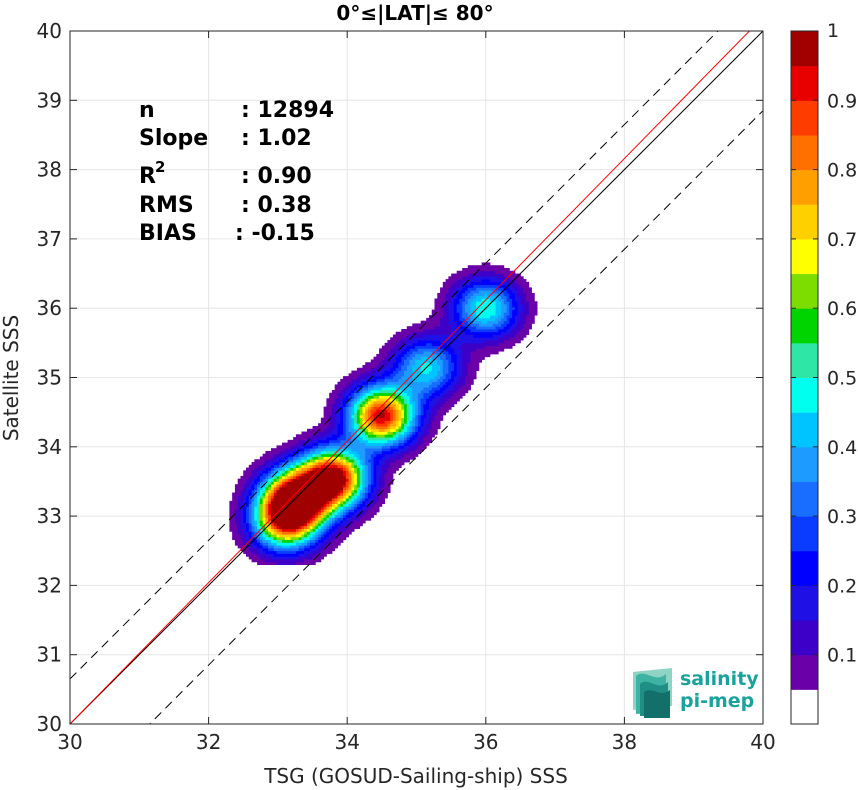 The image size is (858, 790). I want to click on stat-slope-value: : 1.02, so click(276, 138).